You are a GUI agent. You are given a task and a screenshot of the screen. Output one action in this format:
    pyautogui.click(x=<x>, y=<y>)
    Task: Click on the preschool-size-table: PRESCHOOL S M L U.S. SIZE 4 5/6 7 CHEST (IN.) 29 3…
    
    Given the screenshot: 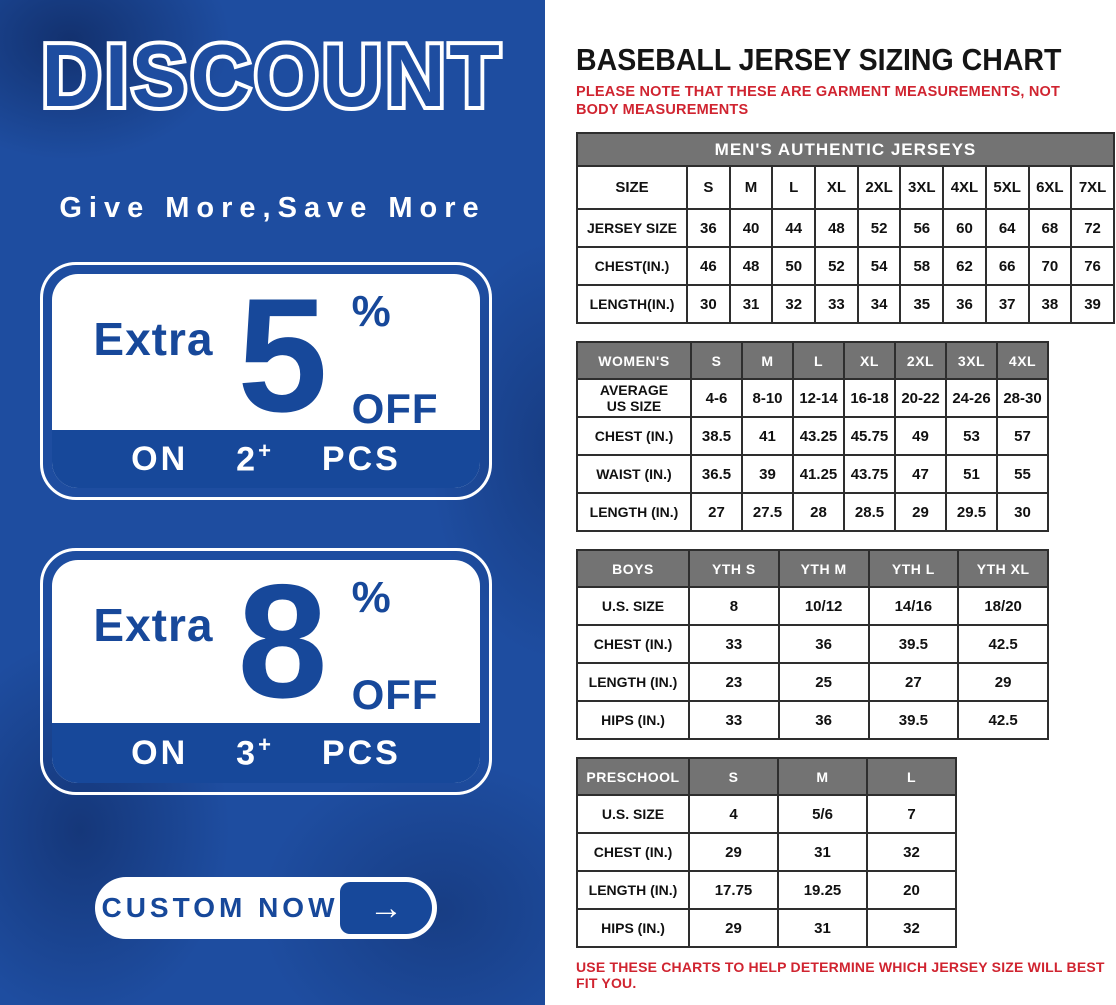 What is the action you would take?
    pyautogui.click(x=766, y=853)
    